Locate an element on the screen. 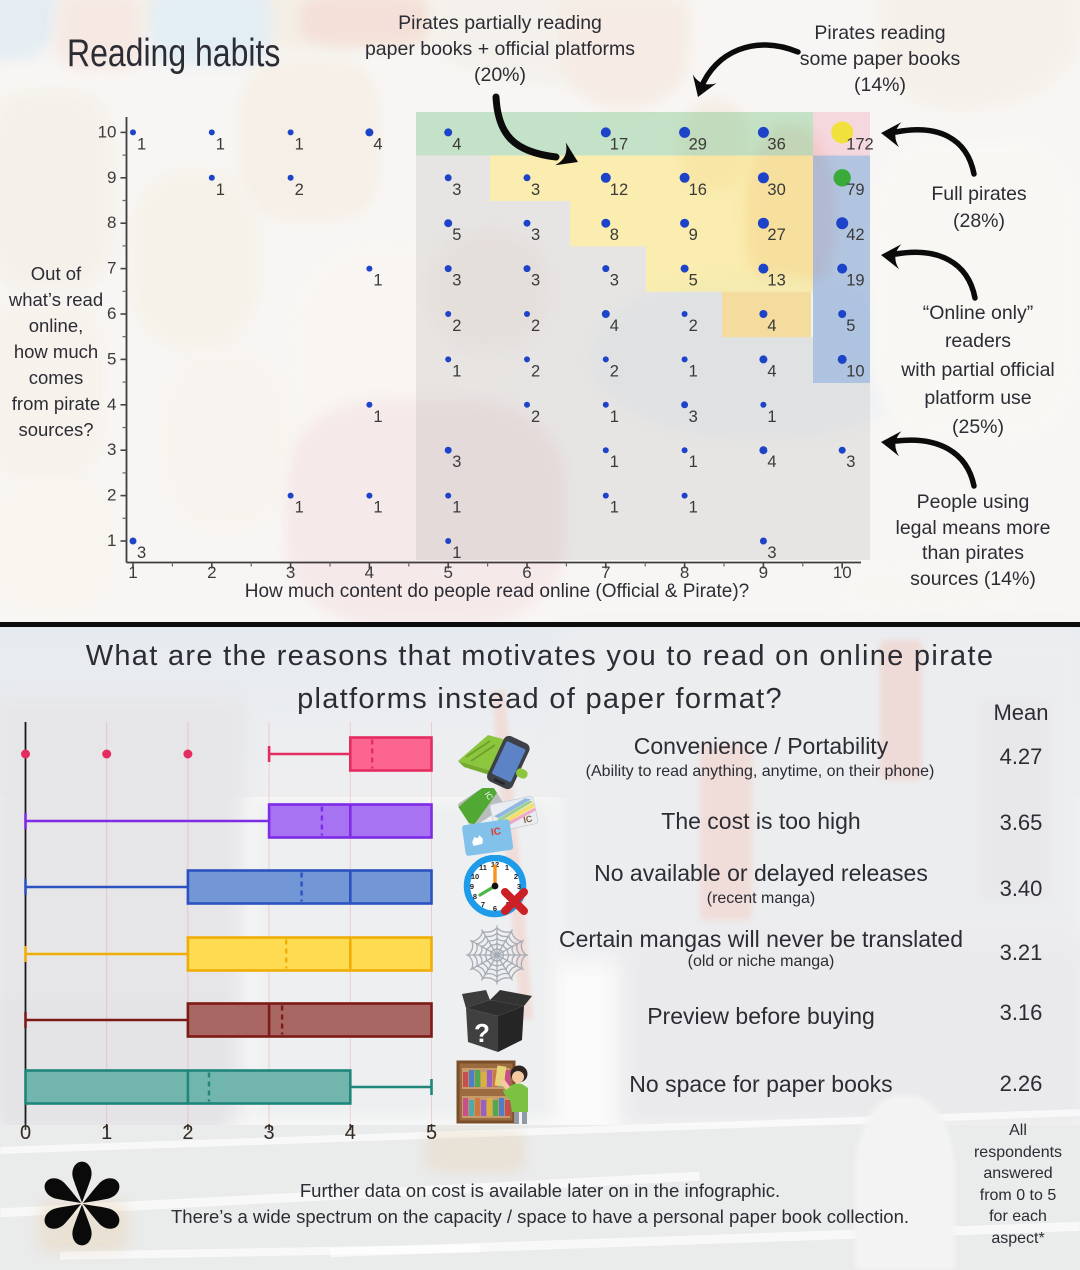 The width and height of the screenshot is (1080, 1270). svg-text: 36 is located at coordinates (776, 144).